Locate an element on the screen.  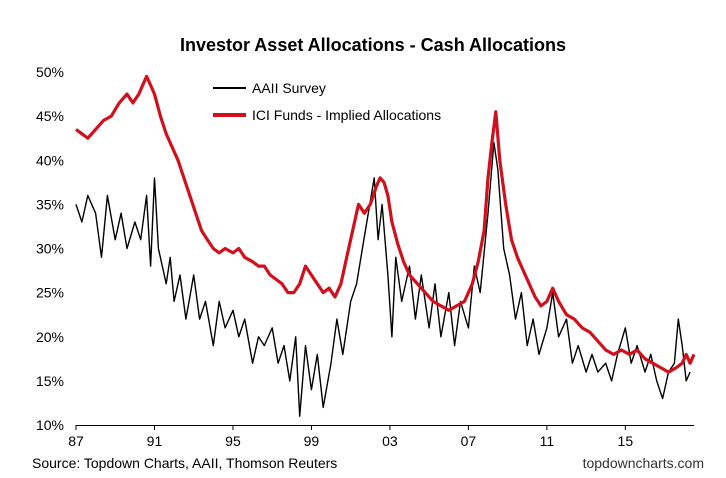
y-axis: 10% 15% 20% 25% 30% 35% 40% 45% 50% is located at coordinates (50, 248).